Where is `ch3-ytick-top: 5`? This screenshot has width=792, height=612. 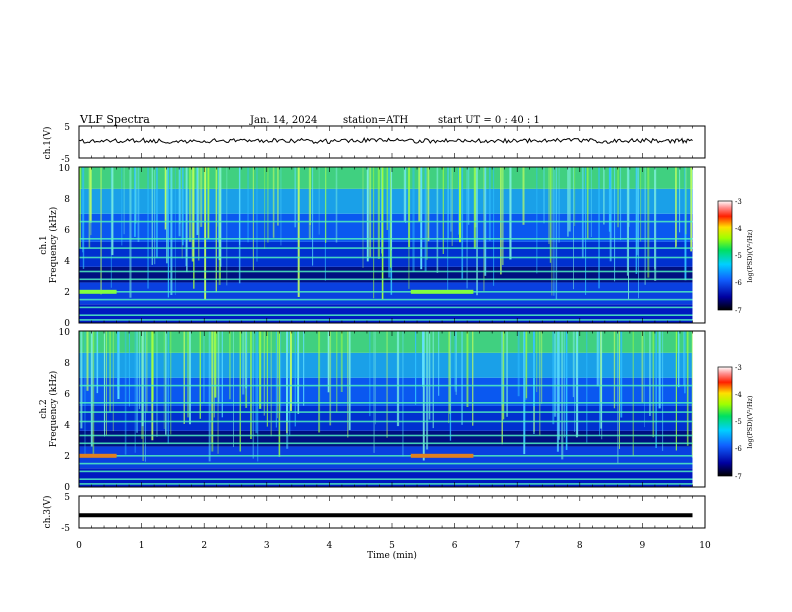
ch3-ytick-top: 5 is located at coordinates (67, 498).